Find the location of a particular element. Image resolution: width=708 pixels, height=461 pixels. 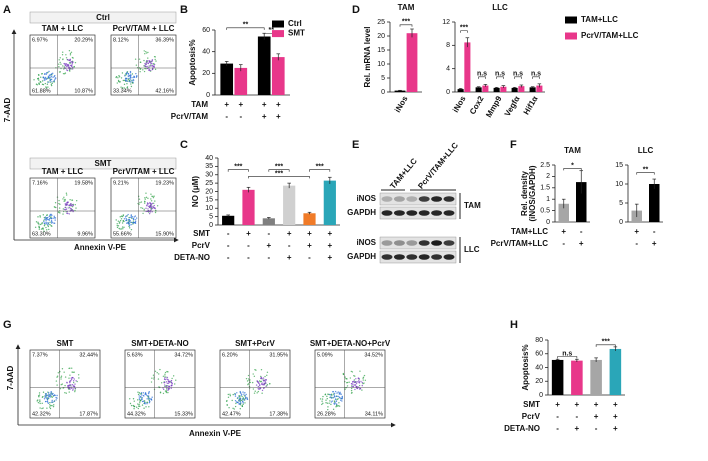

y-tick-label: 40 is located at coordinates (209, 158).